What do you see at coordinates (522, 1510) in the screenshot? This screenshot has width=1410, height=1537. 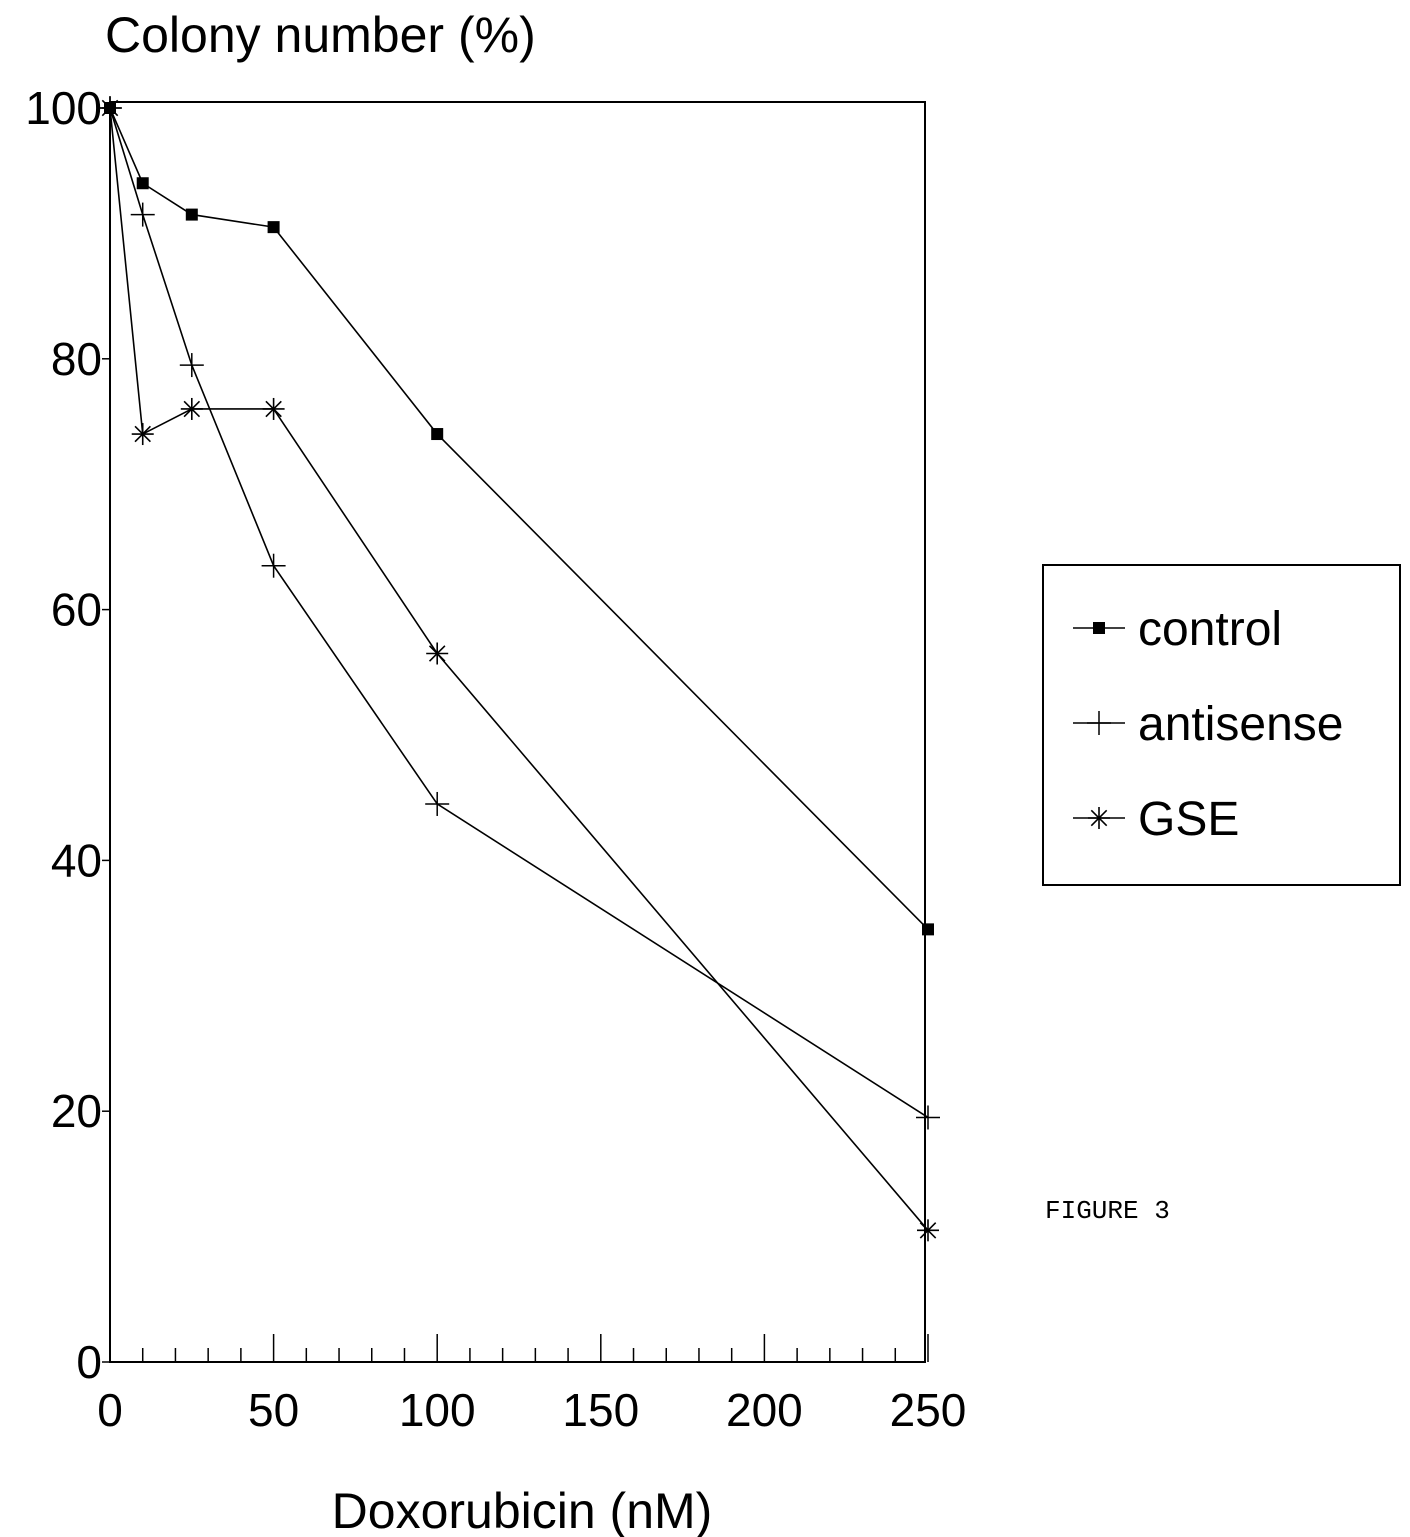 I see `x-axis-title: Doxorubicin (nM)` at bounding box center [522, 1510].